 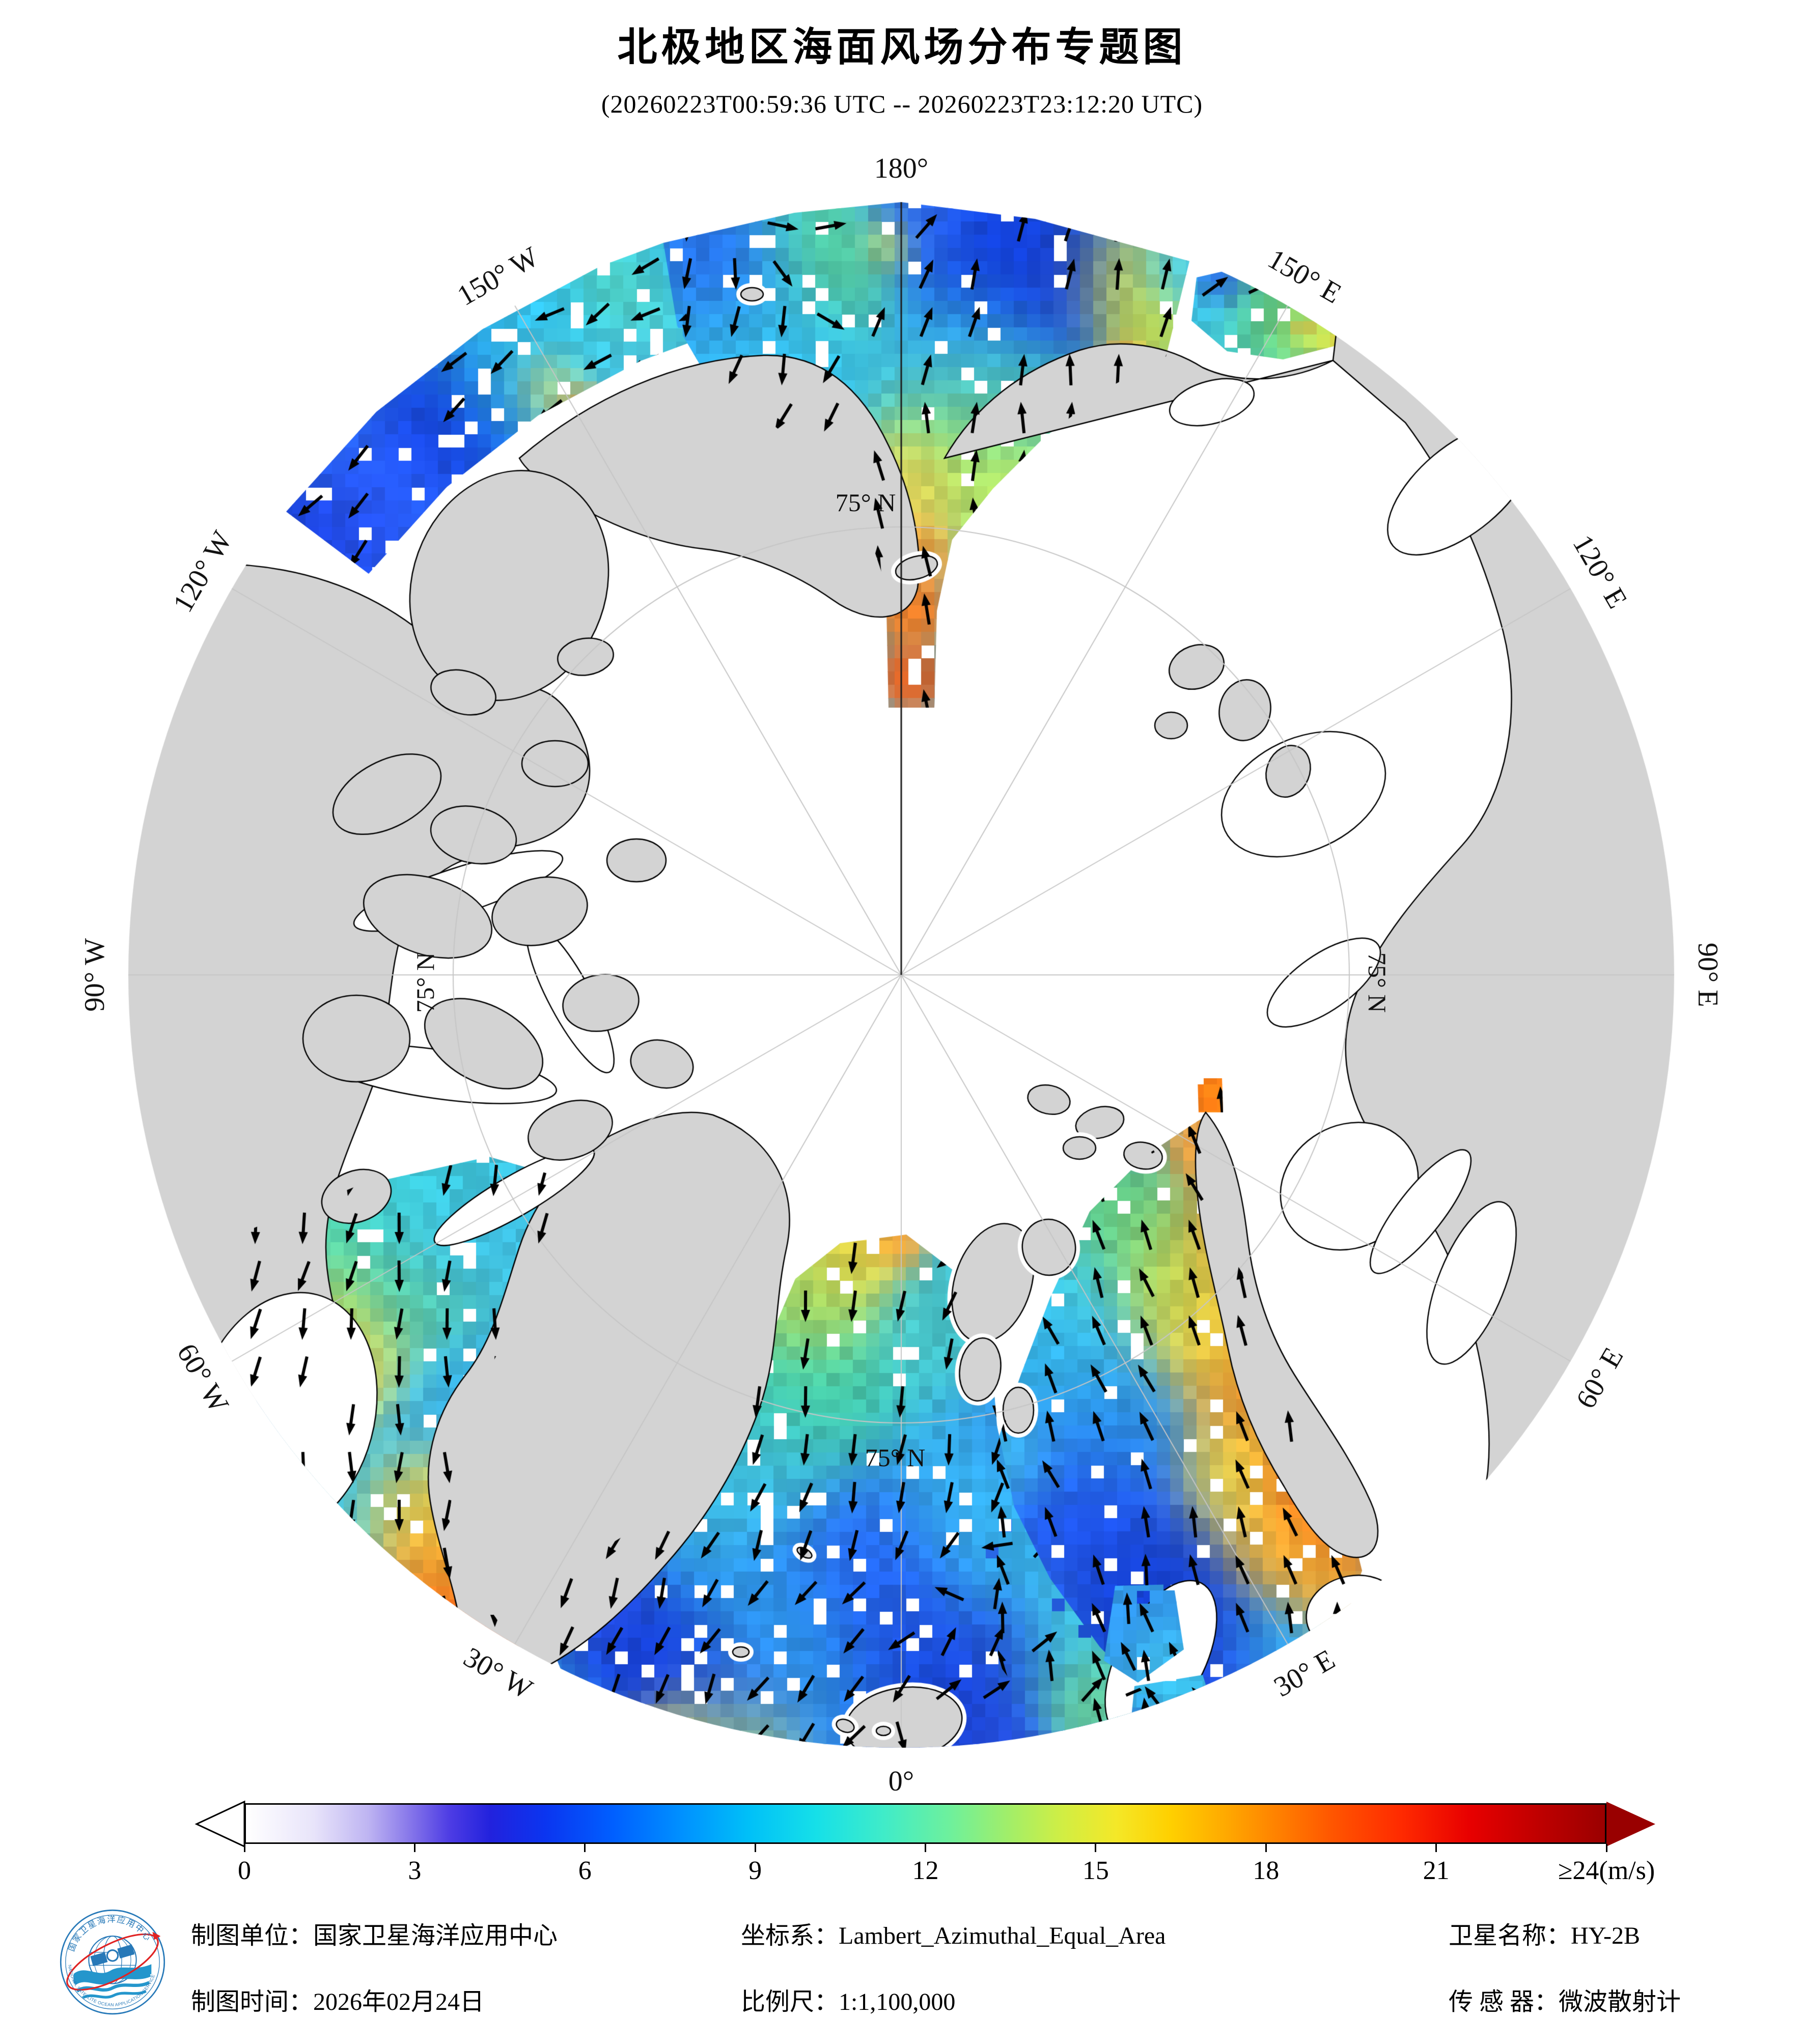 What do you see at coordinates (1708, 974) in the screenshot?
I see `meridian-label-90: 90° E` at bounding box center [1708, 974].